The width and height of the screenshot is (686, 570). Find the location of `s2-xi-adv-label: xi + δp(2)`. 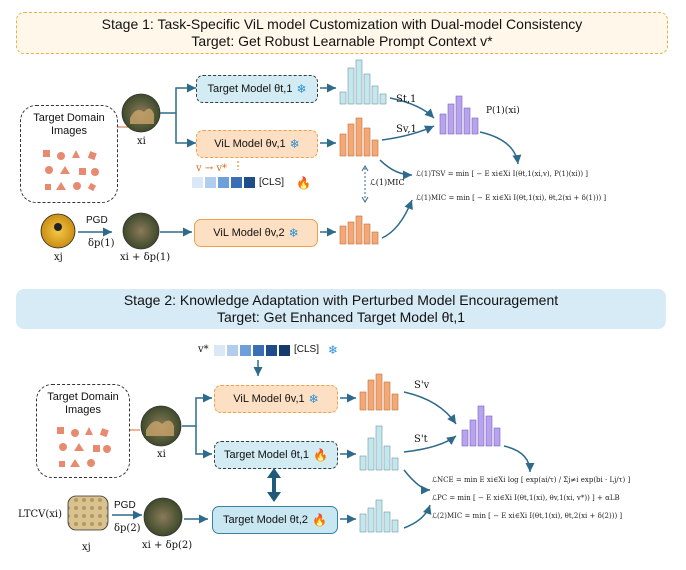

s2-xi-adv-label: xi + δp(2) is located at coordinates (167, 545).